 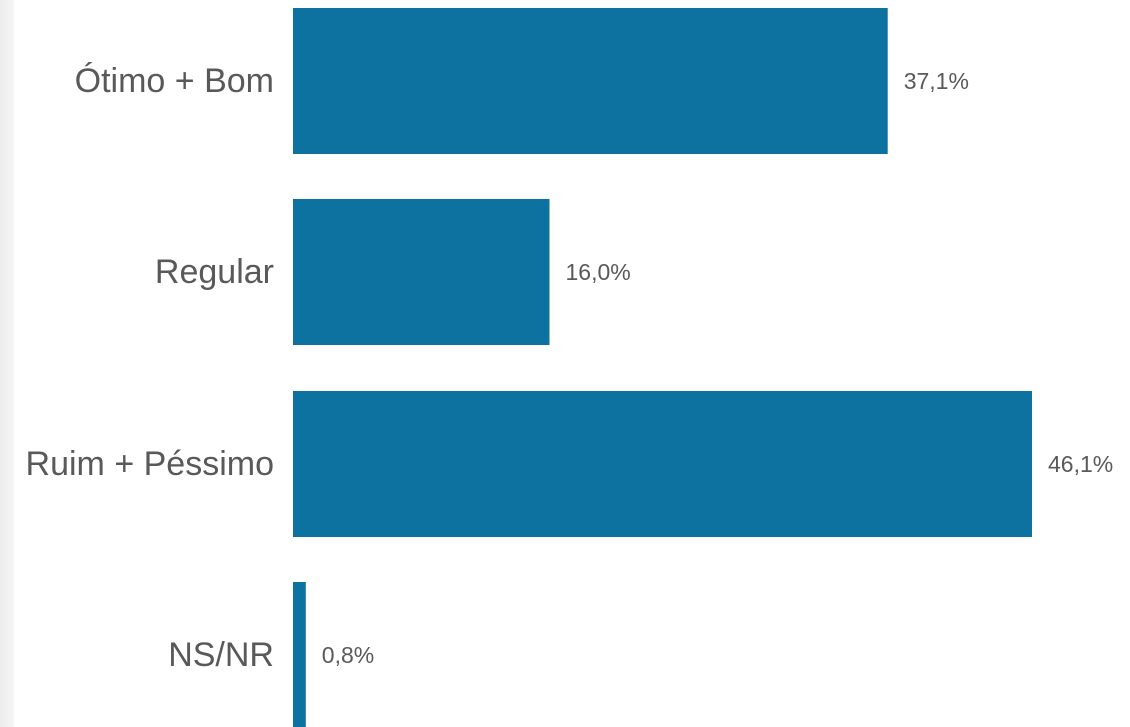 What do you see at coordinates (174, 81) in the screenshot?
I see `category-label: Ótimo + Bom` at bounding box center [174, 81].